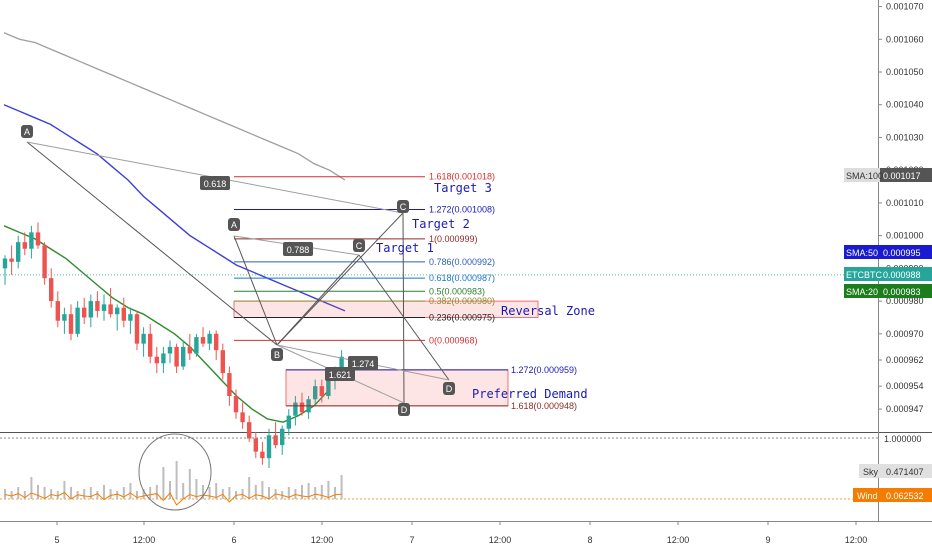 This screenshot has width=932, height=550. Describe the element at coordinates (902, 253) in the screenshot. I see `svg-text: 0.000995` at that location.